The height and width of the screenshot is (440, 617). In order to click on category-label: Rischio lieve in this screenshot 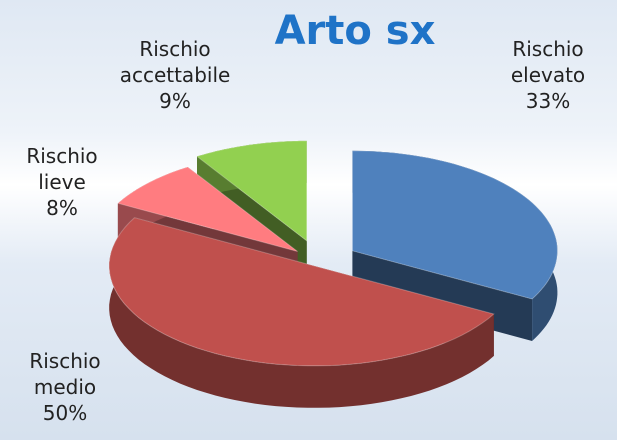, I will do `click(62, 169)`.